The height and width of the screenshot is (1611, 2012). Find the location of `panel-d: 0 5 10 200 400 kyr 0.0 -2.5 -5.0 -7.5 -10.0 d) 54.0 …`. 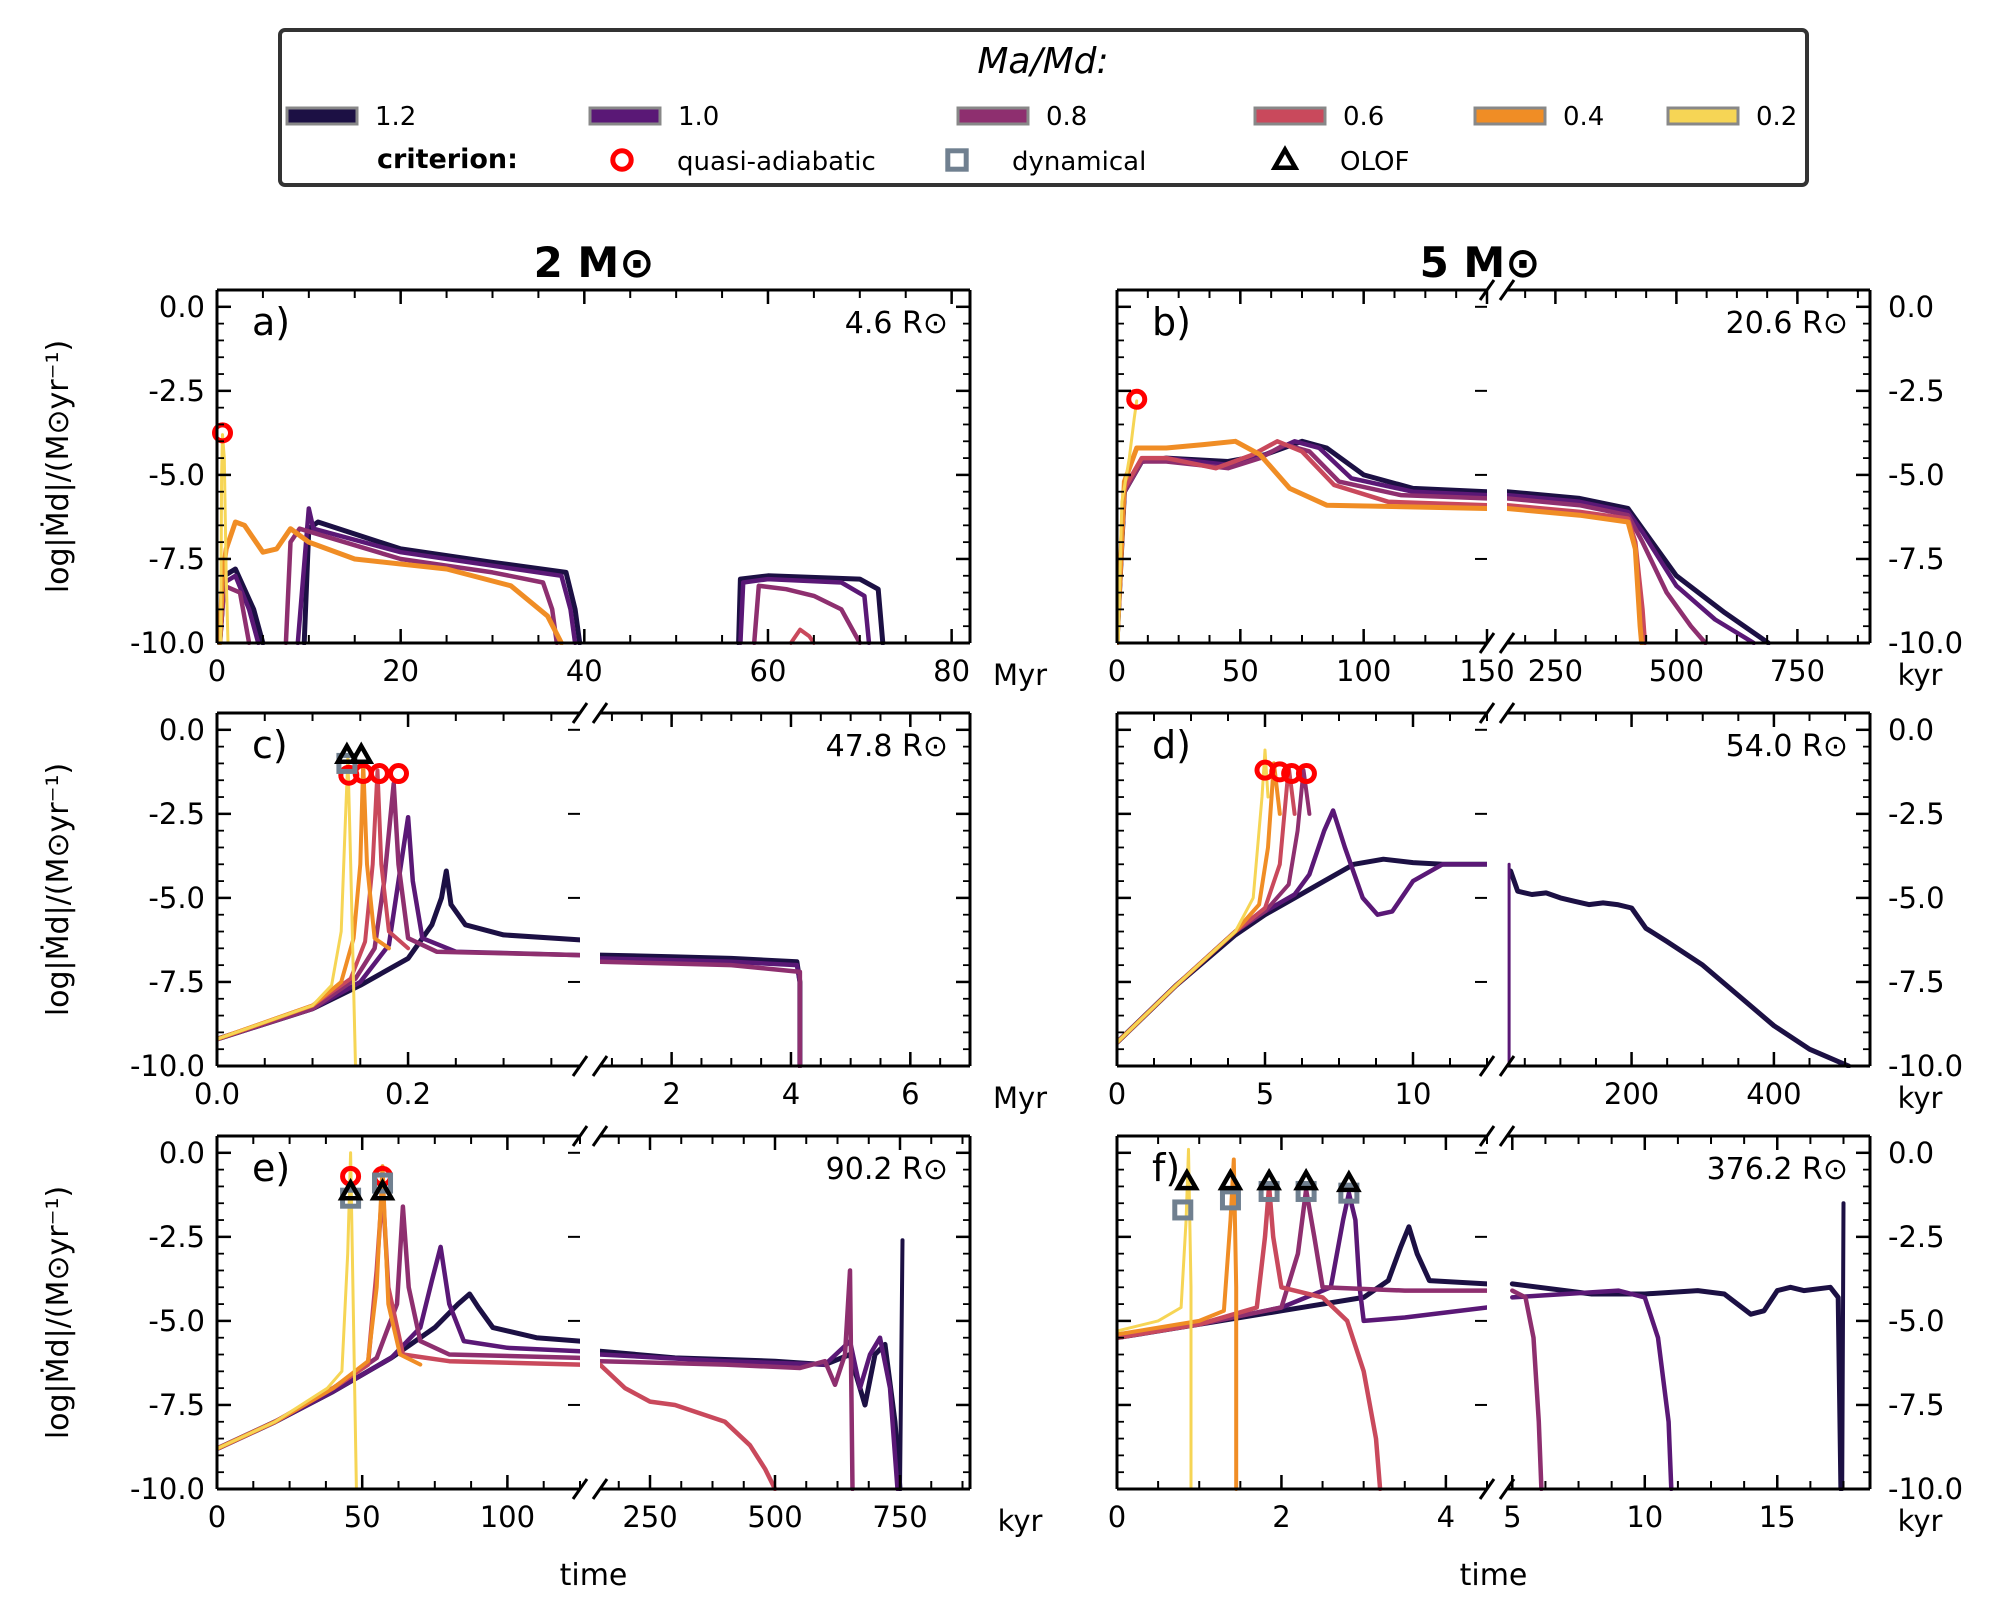

panel-d: 0 5 10 200 400 kyr 0.0 -2.5 -5.0 -7.5 -10.0 d) 54.0 … is located at coordinates (1535, 908).